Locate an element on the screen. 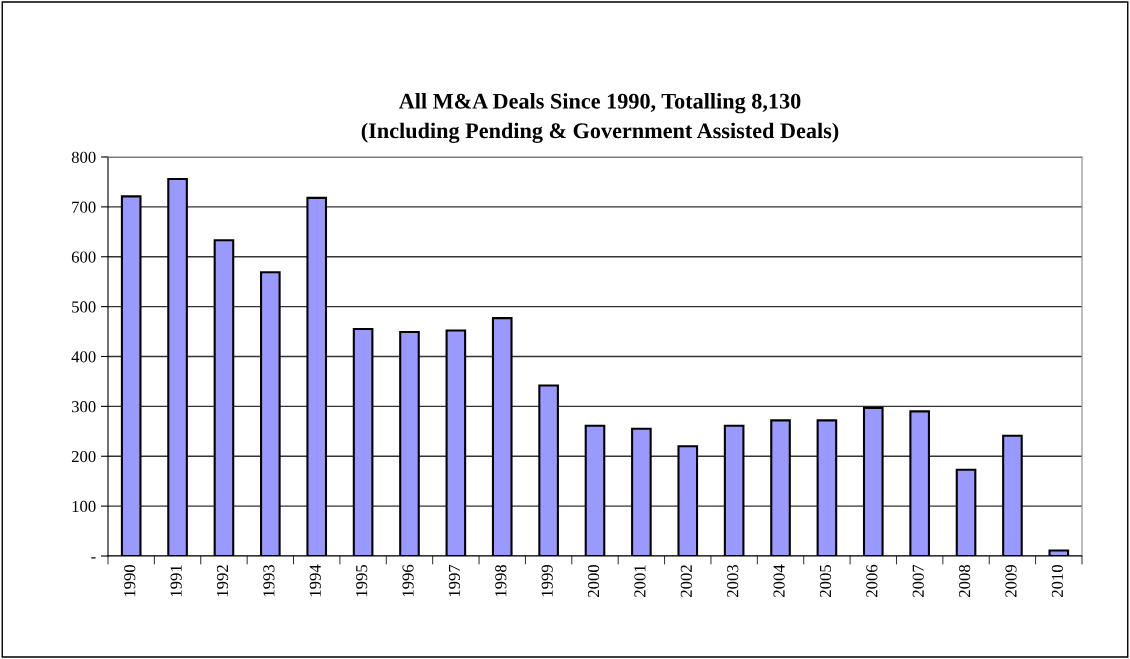 This screenshot has width=1130, height=659. y-tick-label: 200 is located at coordinates (83, 456).